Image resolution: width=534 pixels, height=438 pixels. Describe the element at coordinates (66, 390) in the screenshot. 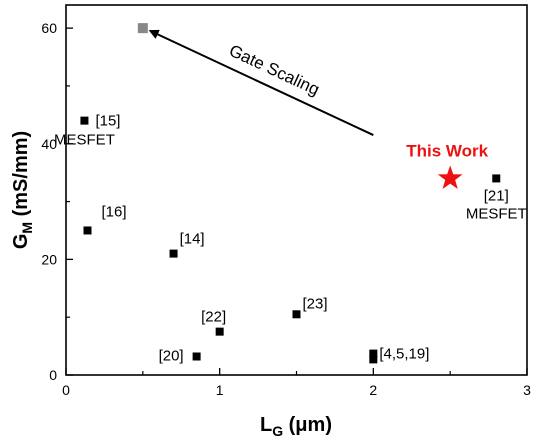

I see `x-tick-label: 0` at that location.